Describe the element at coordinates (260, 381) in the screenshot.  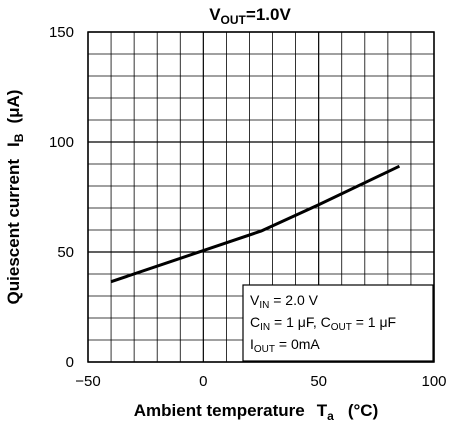
I see `x-axis-ticks: −50 0 50 100` at that location.